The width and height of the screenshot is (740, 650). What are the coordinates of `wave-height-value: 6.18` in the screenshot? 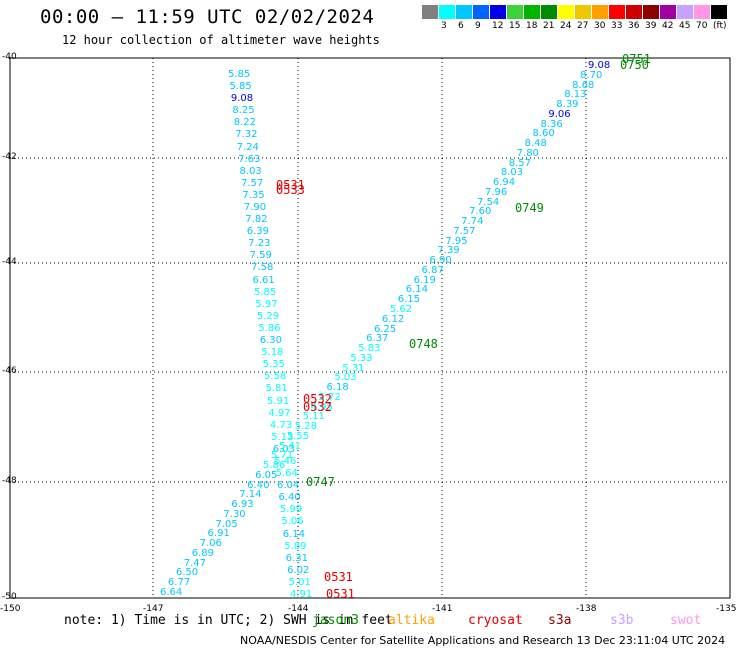 It's located at (337, 388).